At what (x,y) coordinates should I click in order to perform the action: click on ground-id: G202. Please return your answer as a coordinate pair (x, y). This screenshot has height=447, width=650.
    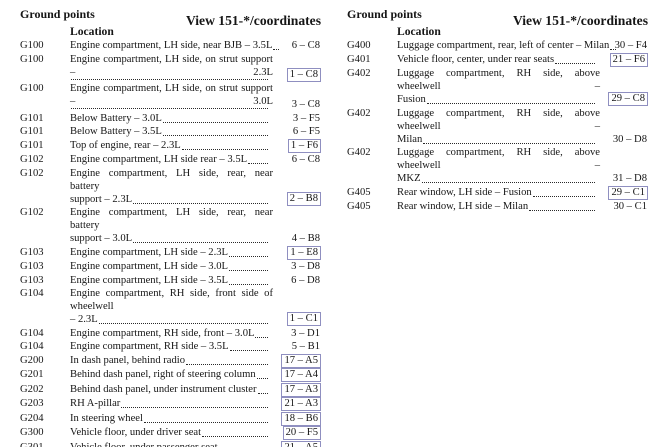
    Looking at the image, I should click on (32, 389).